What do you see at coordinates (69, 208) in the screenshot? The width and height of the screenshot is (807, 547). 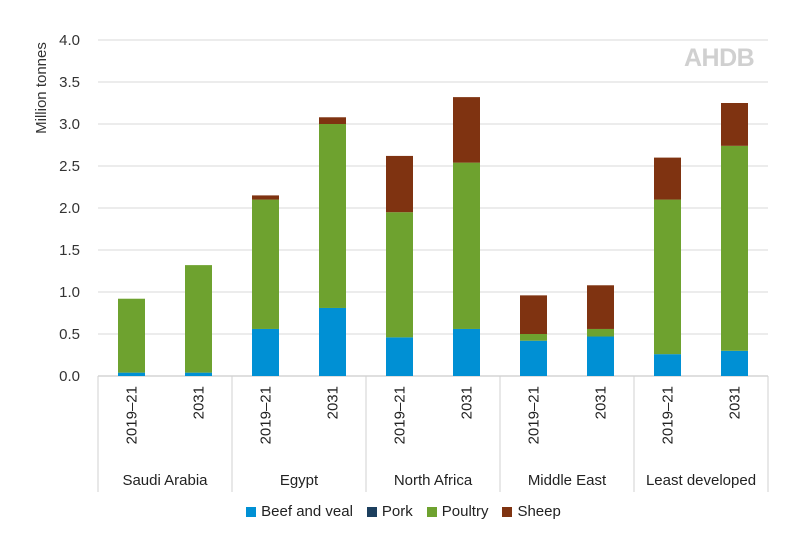 I see `y-tick-label: 2.0` at bounding box center [69, 208].